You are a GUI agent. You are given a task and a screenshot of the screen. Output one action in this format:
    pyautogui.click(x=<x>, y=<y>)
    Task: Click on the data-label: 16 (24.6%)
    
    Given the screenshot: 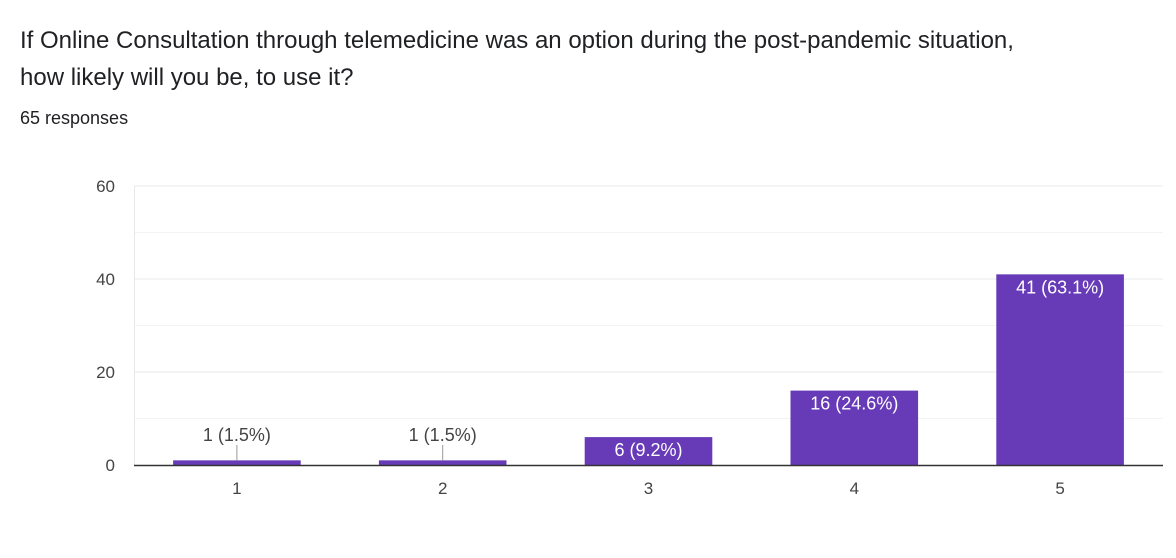 What is the action you would take?
    pyautogui.click(x=854, y=404)
    